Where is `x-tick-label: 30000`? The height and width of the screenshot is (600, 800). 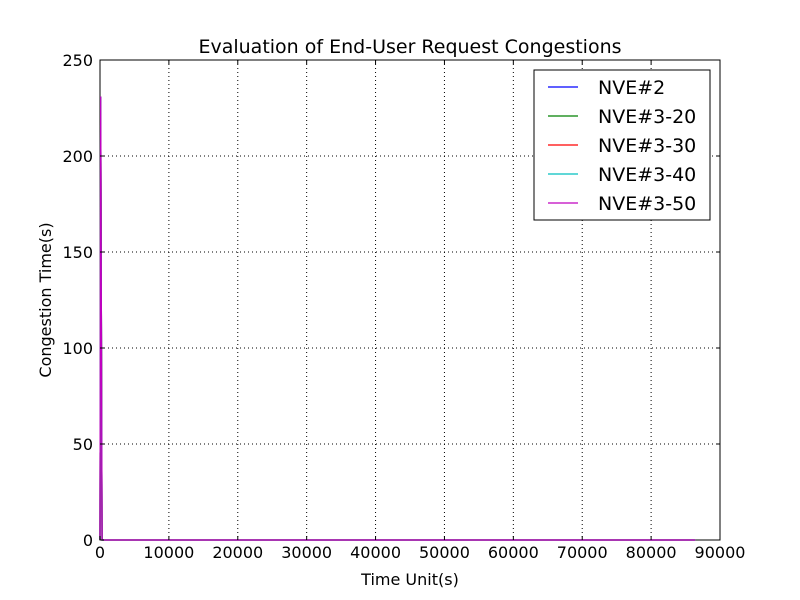
x-tick-label: 30000 is located at coordinates (306, 552).